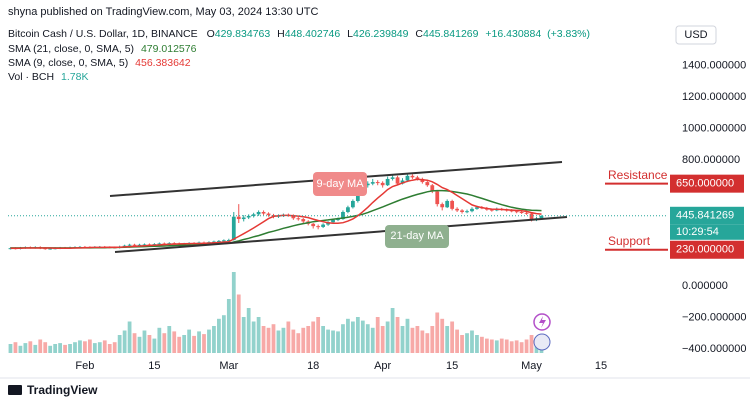  I want to click on y-tick-label: 1000.000000, so click(714, 128).